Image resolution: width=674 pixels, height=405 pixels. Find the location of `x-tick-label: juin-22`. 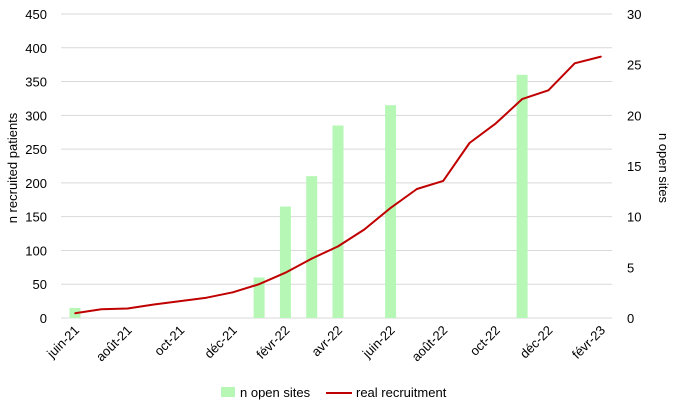

x-tick-label: juin-22 is located at coordinates (378, 342).